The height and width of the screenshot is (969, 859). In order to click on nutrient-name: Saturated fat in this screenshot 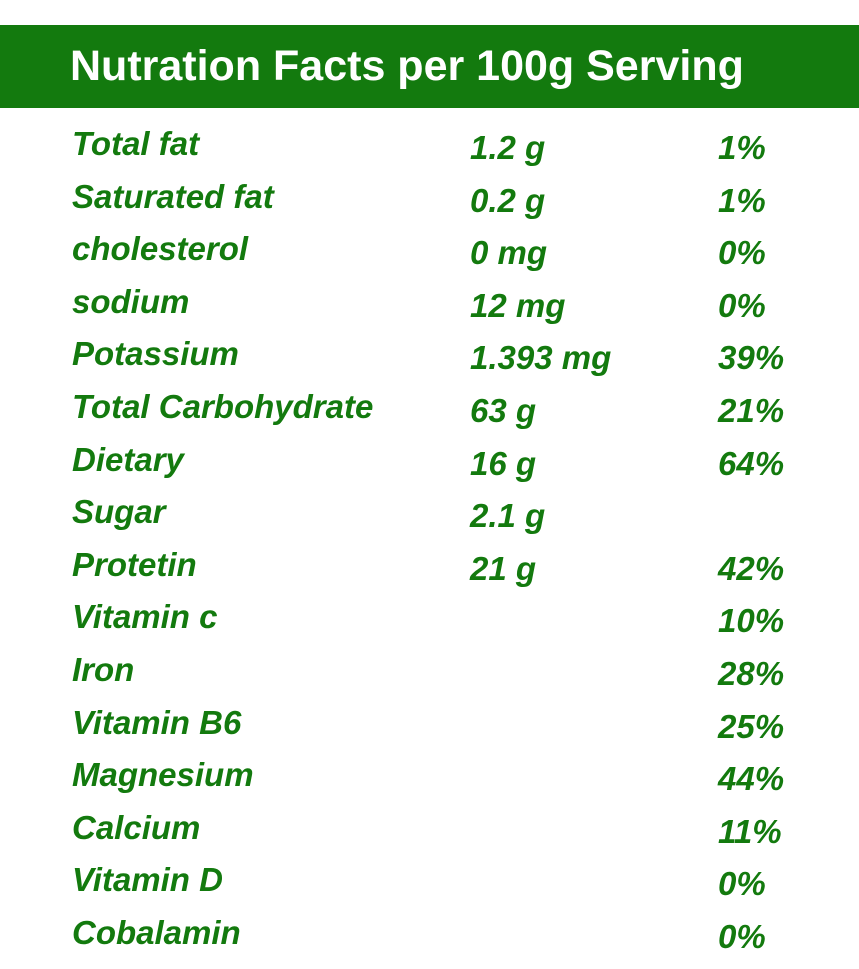, I will do `click(173, 196)`.